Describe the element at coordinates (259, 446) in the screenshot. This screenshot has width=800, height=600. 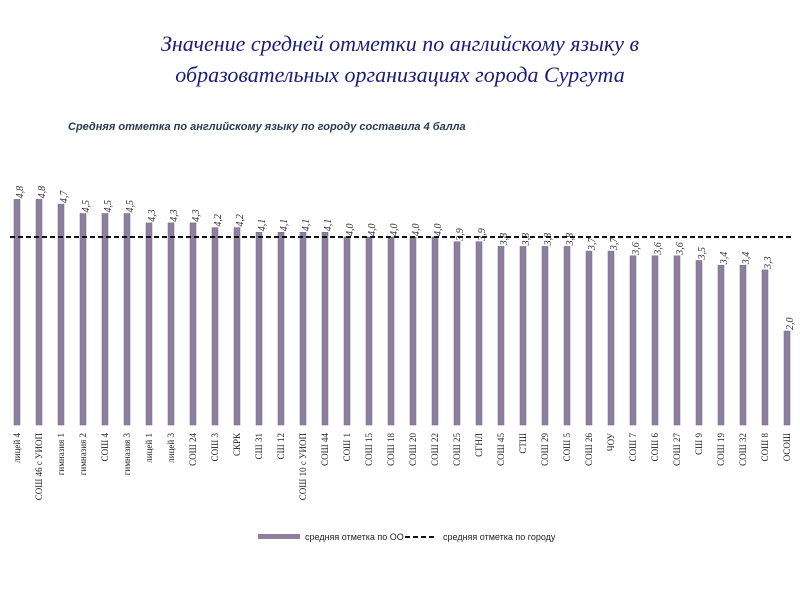
I see `x-tick-label: СШ 31` at that location.